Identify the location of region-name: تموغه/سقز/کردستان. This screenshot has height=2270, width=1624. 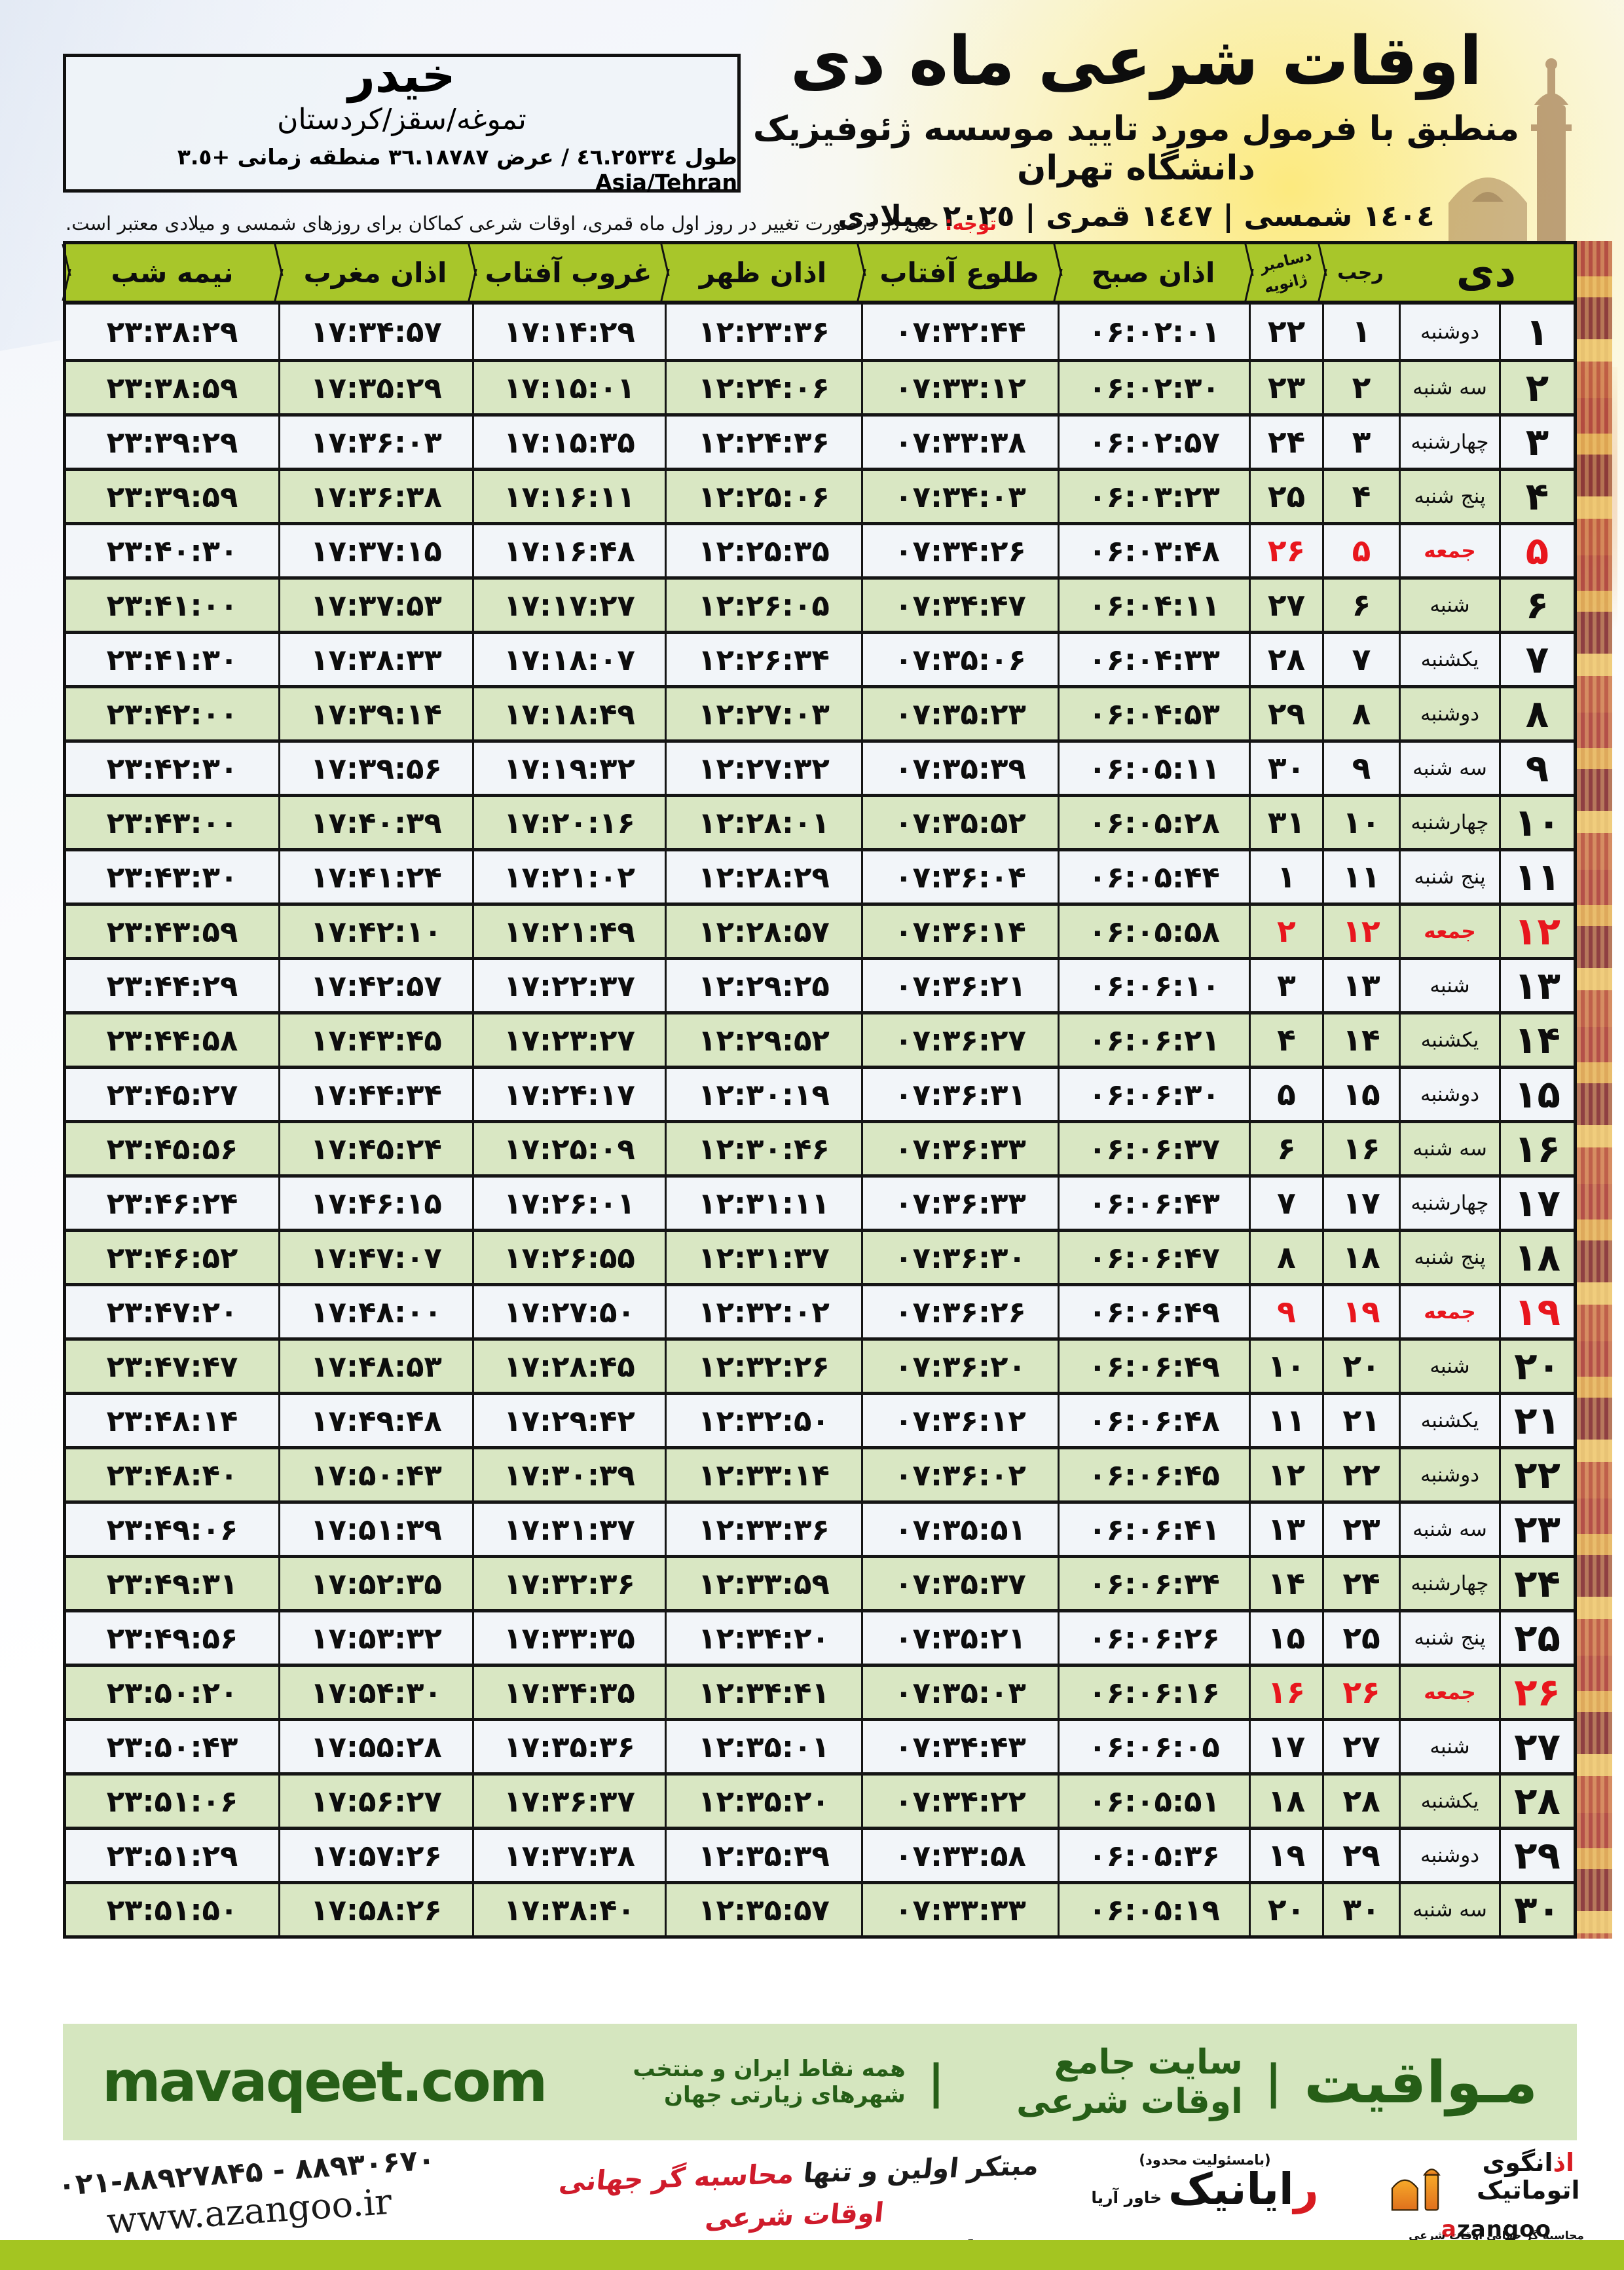
(401, 119).